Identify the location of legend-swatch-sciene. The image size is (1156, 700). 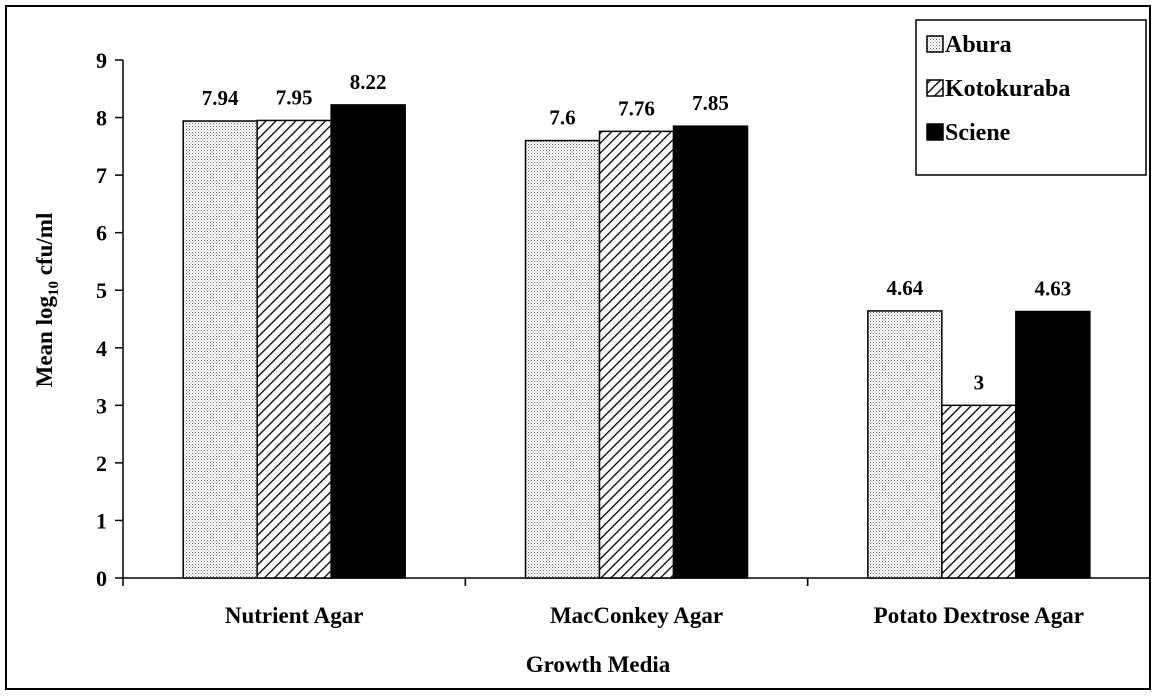
(935, 132).